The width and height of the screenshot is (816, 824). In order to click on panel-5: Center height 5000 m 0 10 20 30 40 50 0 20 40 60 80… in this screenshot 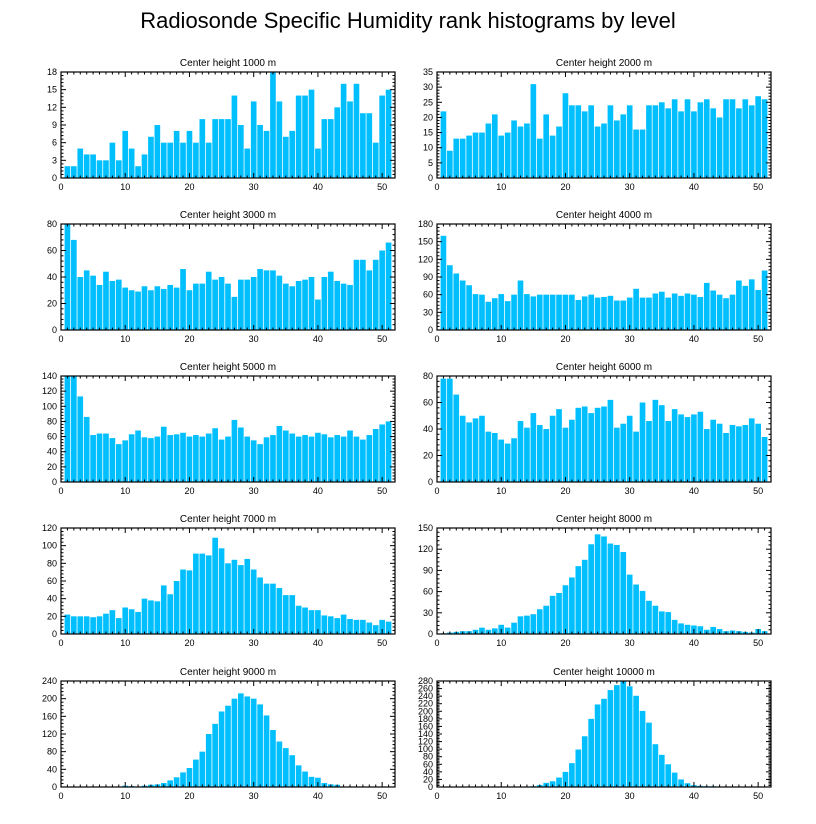, I will do `click(219, 429)`.